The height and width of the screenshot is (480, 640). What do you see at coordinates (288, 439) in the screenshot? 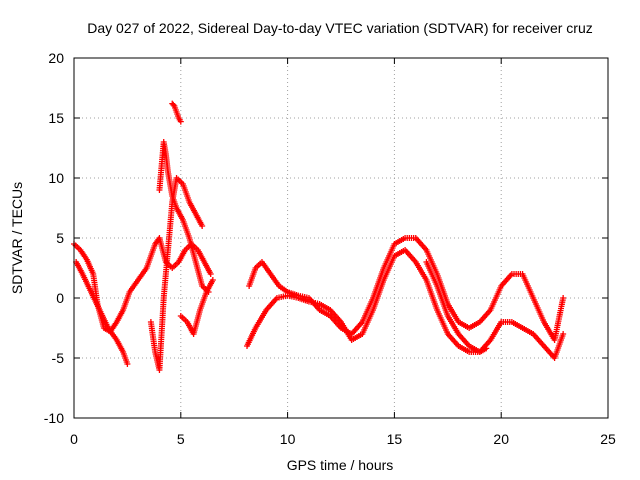
I see `x-tick-label: 10` at bounding box center [288, 439].